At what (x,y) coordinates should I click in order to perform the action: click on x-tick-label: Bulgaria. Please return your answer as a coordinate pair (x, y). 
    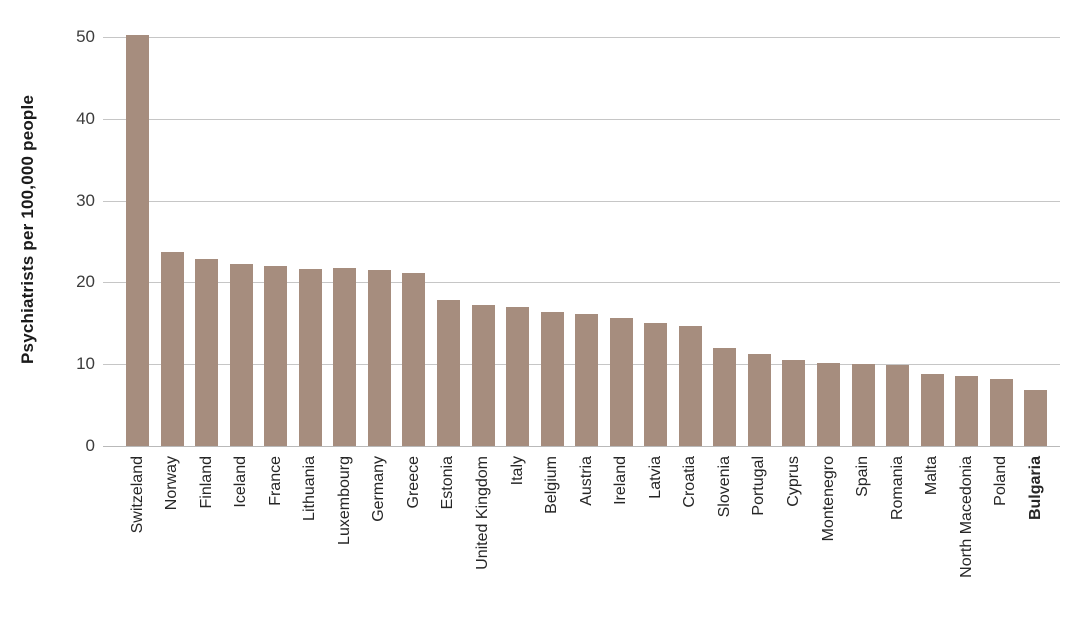
    Looking at the image, I should click on (1035, 488).